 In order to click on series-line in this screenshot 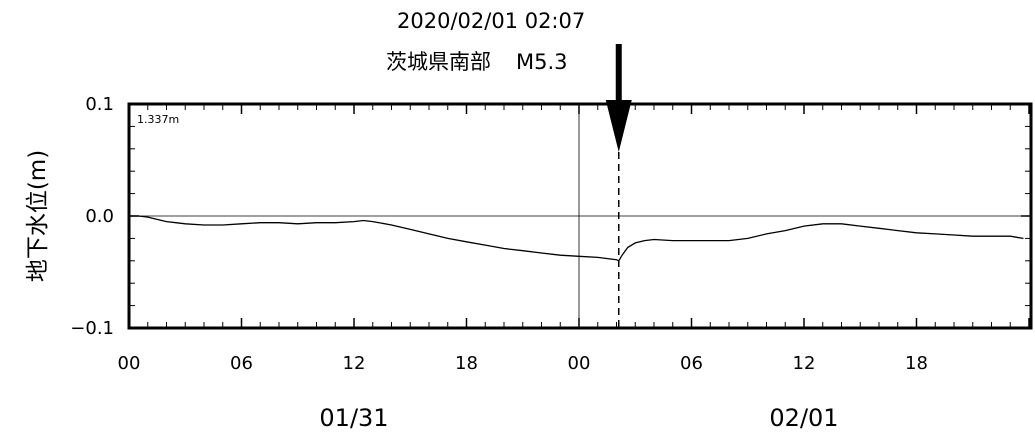, I will do `click(576, 238)`.